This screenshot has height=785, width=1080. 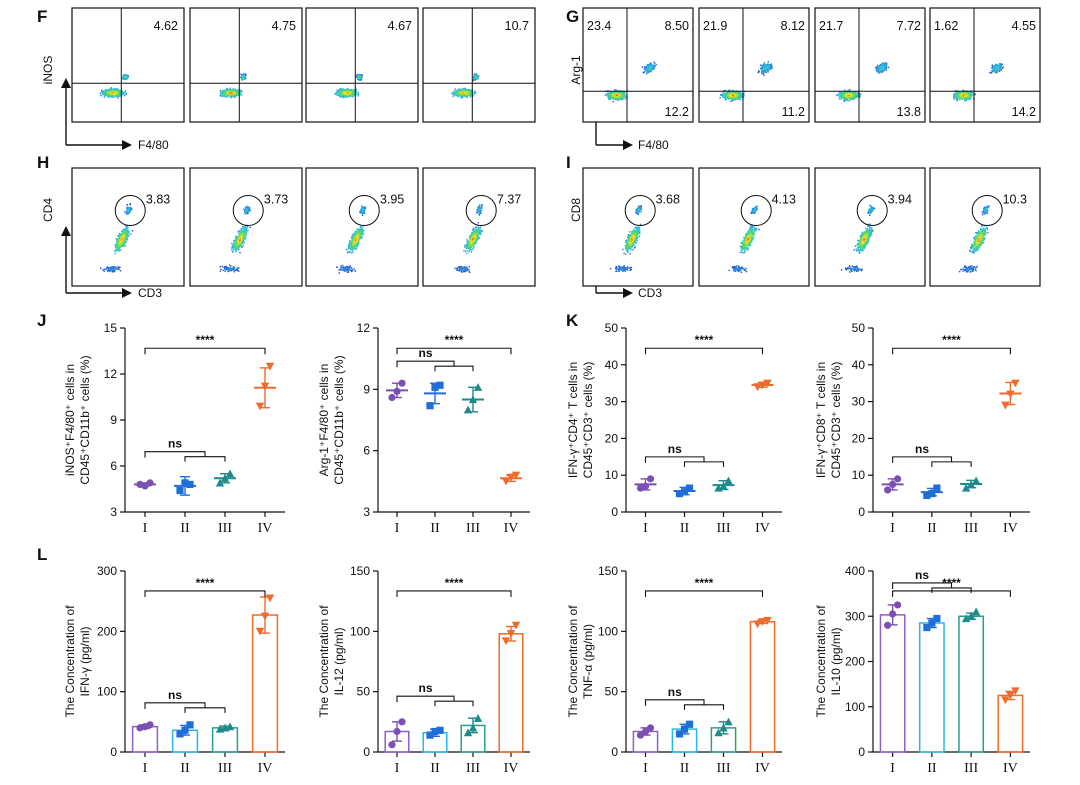 I want to click on flow-plot-frame, so click(x=754, y=65).